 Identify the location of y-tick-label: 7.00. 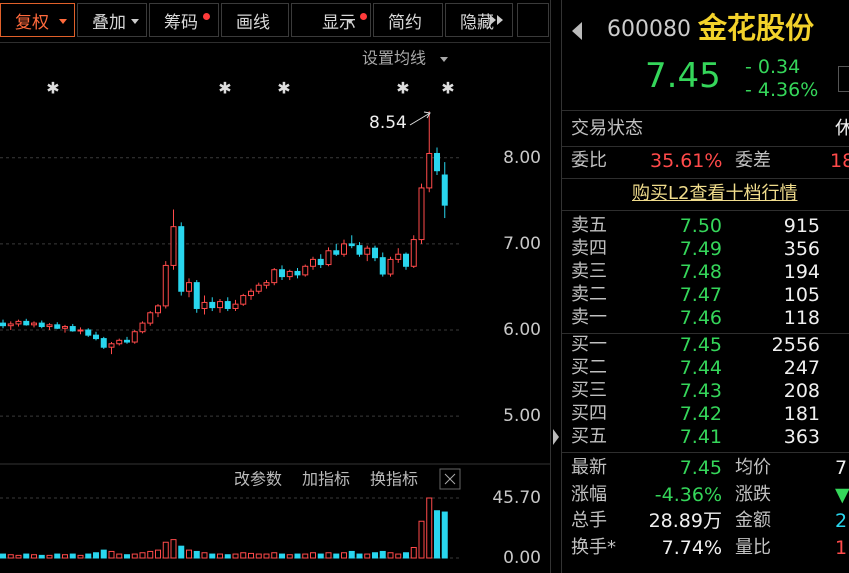
(522, 244).